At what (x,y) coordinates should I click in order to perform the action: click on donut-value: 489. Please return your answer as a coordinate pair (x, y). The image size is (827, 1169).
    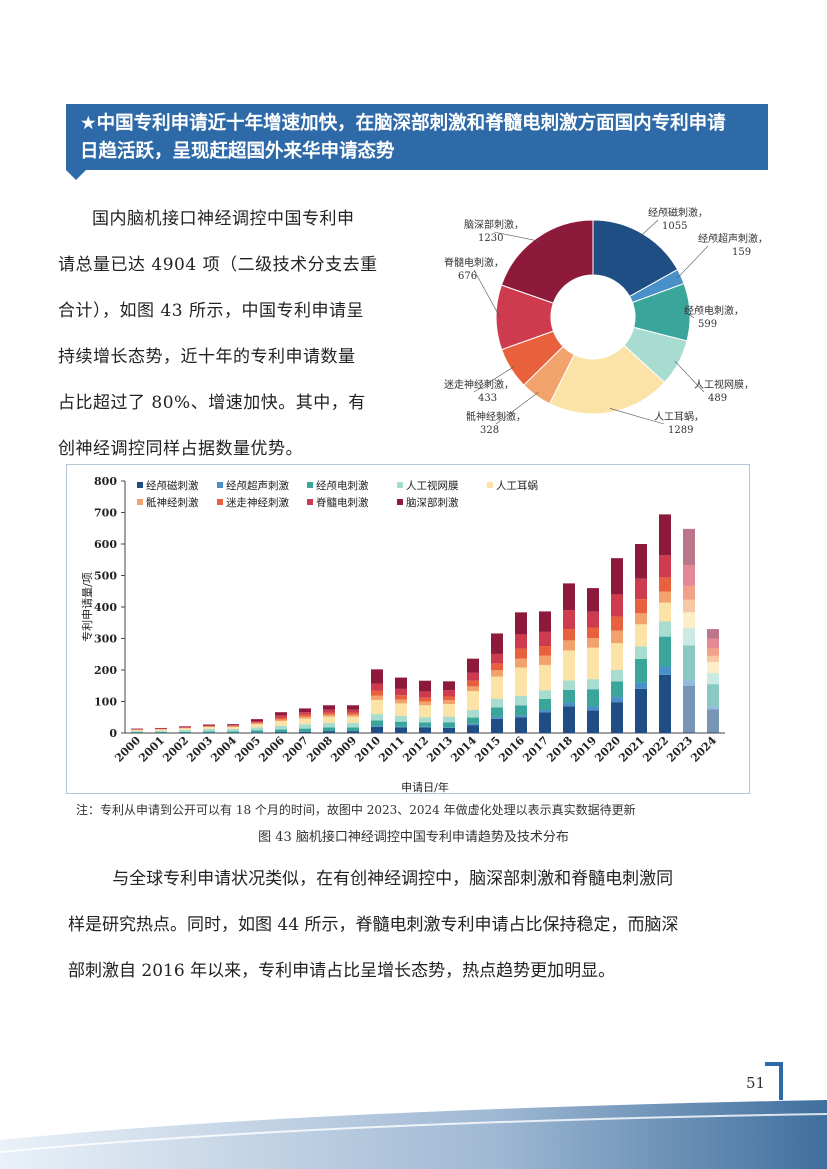
    Looking at the image, I should click on (717, 398).